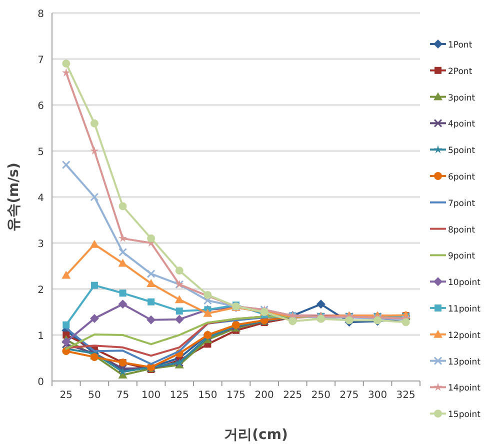 The image size is (491, 446). I want to click on x-tick-label: 325, so click(406, 395).